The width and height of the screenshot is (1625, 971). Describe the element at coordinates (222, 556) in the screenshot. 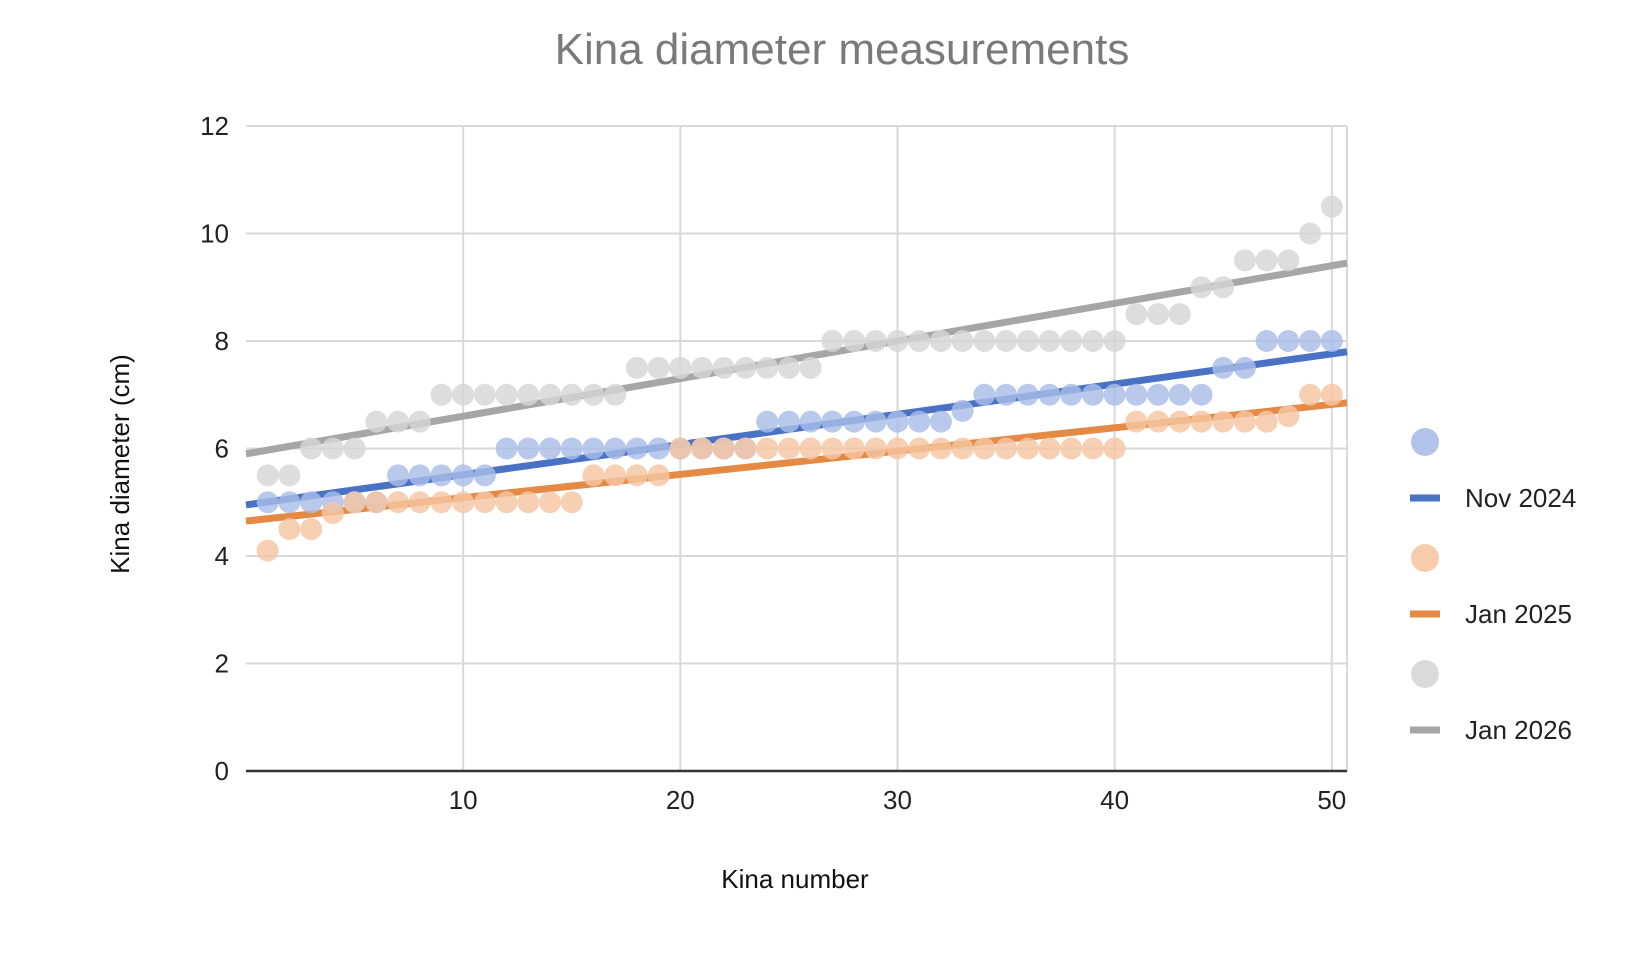

I see `y-tick-label: 4` at that location.